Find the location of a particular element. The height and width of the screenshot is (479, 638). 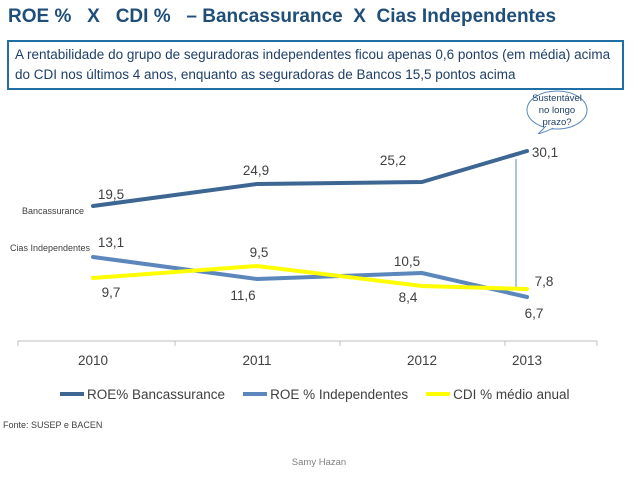

x-tick-label: 2013 is located at coordinates (527, 360).